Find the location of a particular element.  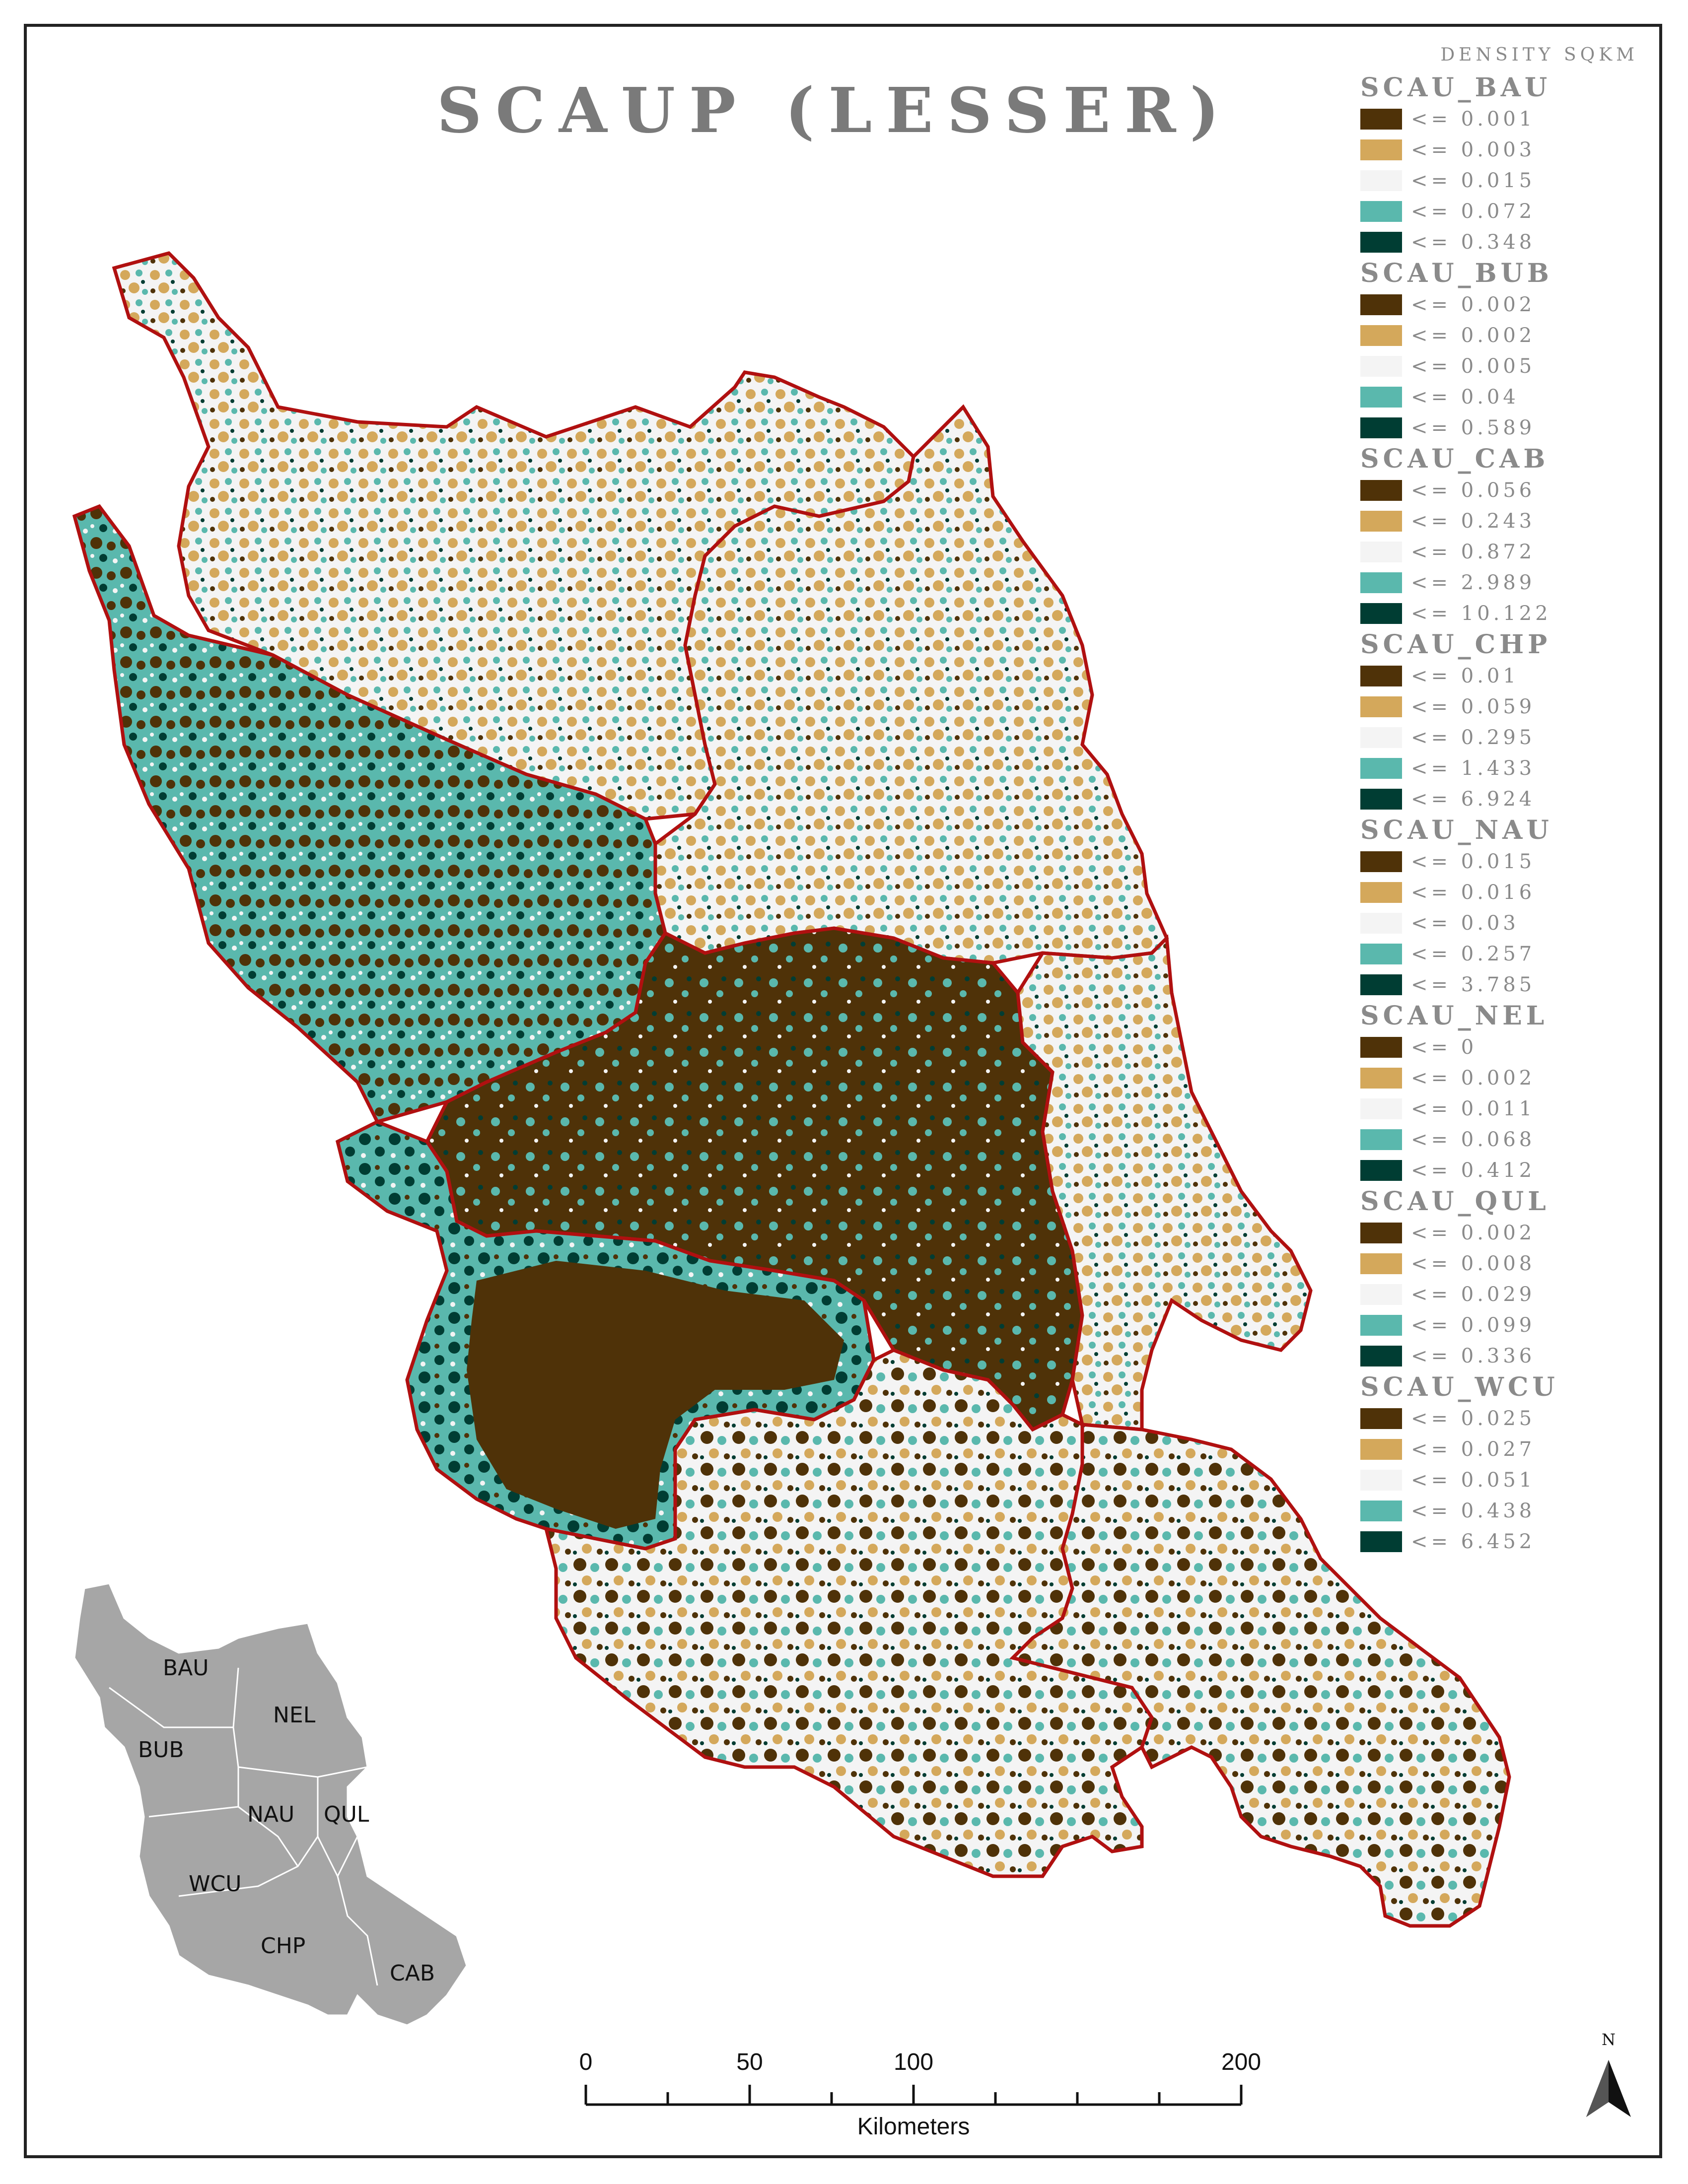

inset-label-bau: BAU is located at coordinates (186, 1668).